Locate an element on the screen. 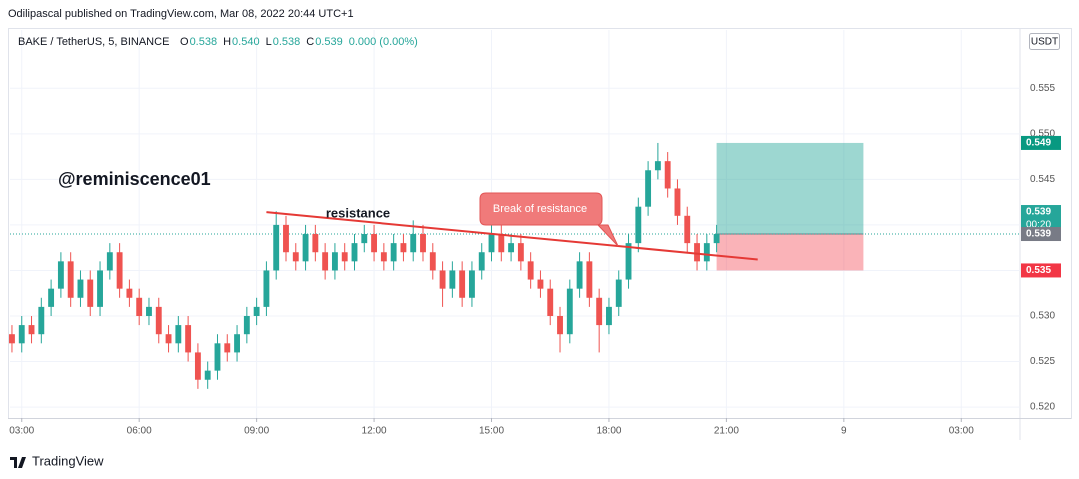 Image resolution: width=1079 pixels, height=479 pixels. x-tick-label: 9 is located at coordinates (844, 431).